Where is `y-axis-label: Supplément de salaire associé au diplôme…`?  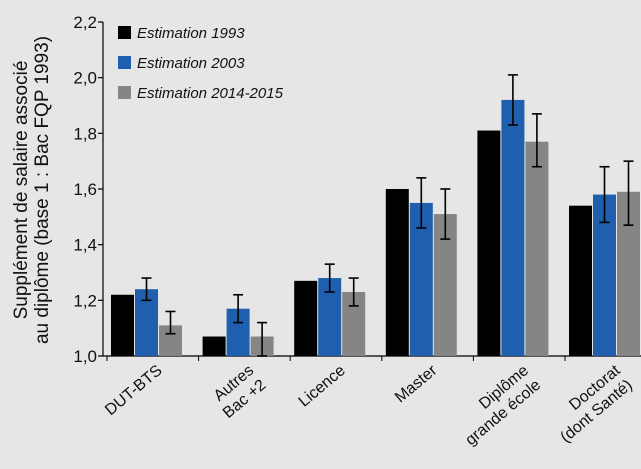
y-axis-label: Supplément de salaire associé au diplôme… is located at coordinates (32, 190).